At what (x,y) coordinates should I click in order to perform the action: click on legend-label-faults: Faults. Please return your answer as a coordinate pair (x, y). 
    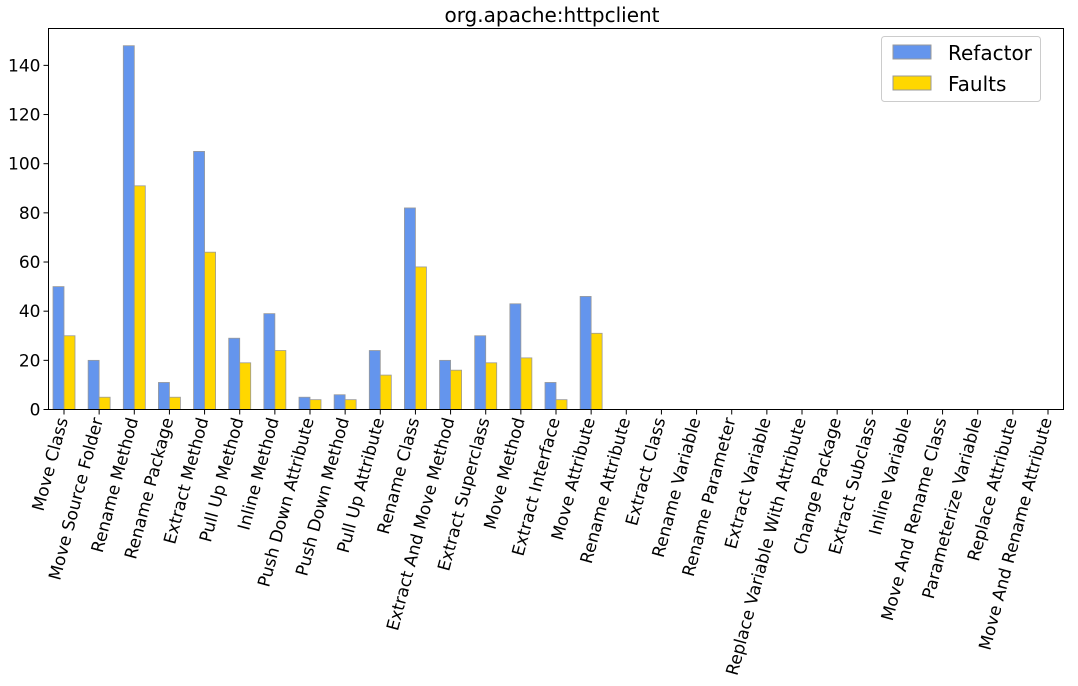
    Looking at the image, I should click on (977, 84).